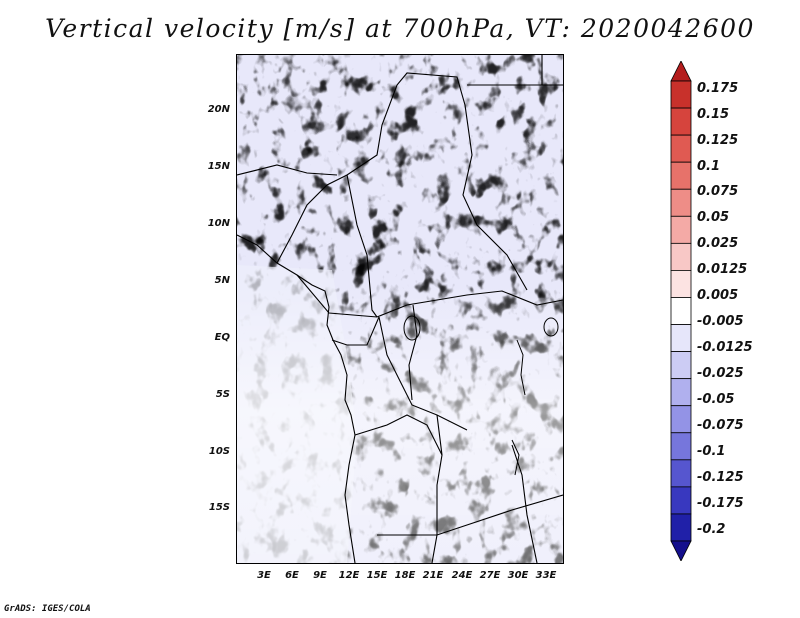 The height and width of the screenshot is (618, 800). What do you see at coordinates (264, 575) in the screenshot?
I see `lon-label-3e: 3E` at bounding box center [264, 575].